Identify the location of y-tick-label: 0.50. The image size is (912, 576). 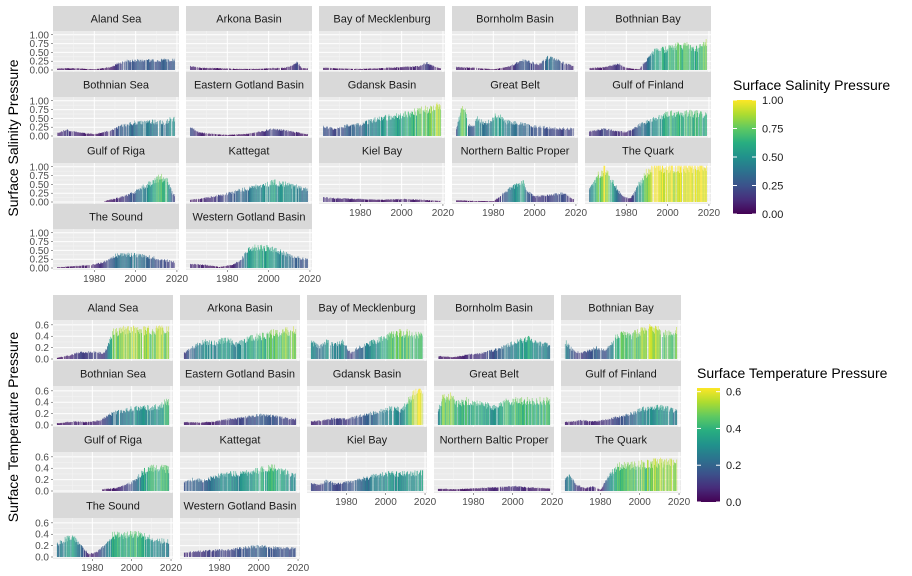
(40, 251).